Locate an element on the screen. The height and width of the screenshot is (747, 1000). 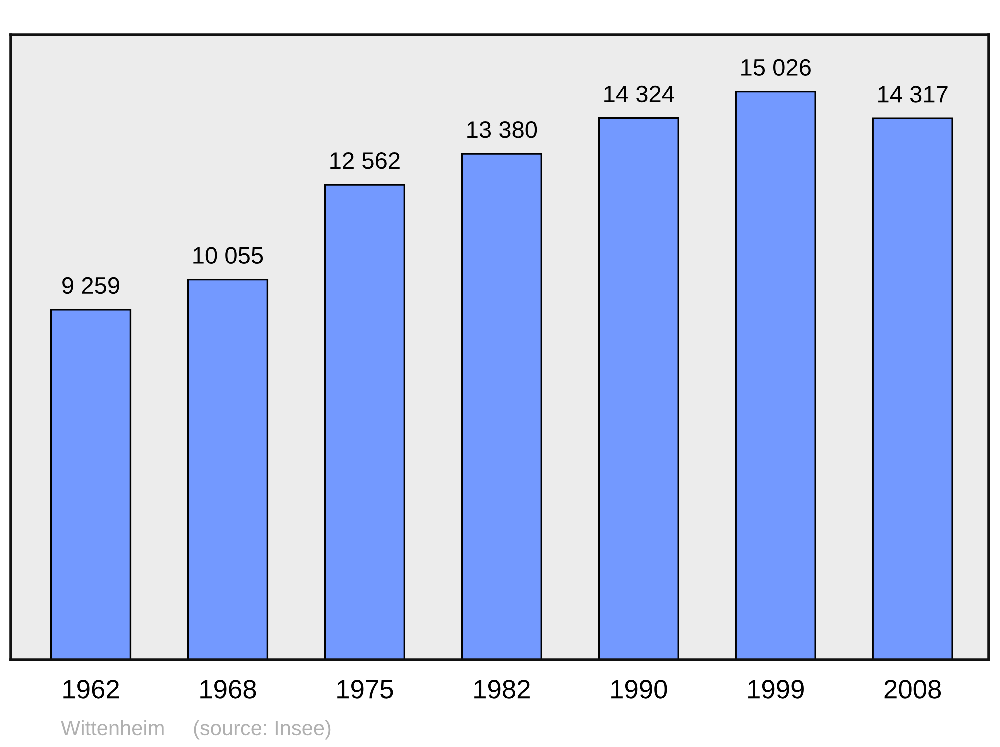
data-label: 9 259 is located at coordinates (91, 285).